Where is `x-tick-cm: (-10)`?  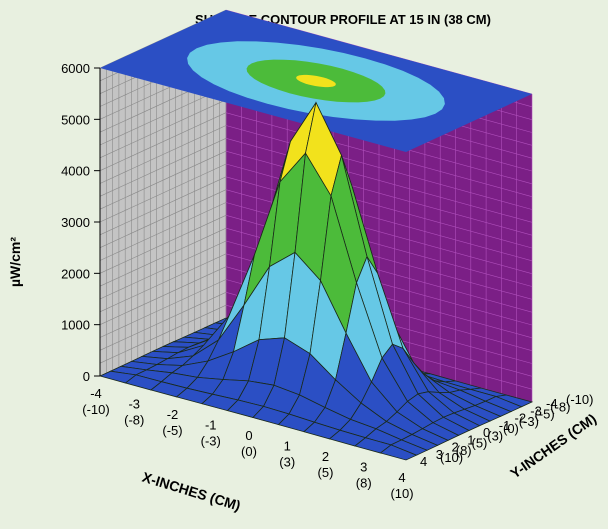 x-tick-cm: (-10) is located at coordinates (95, 409).